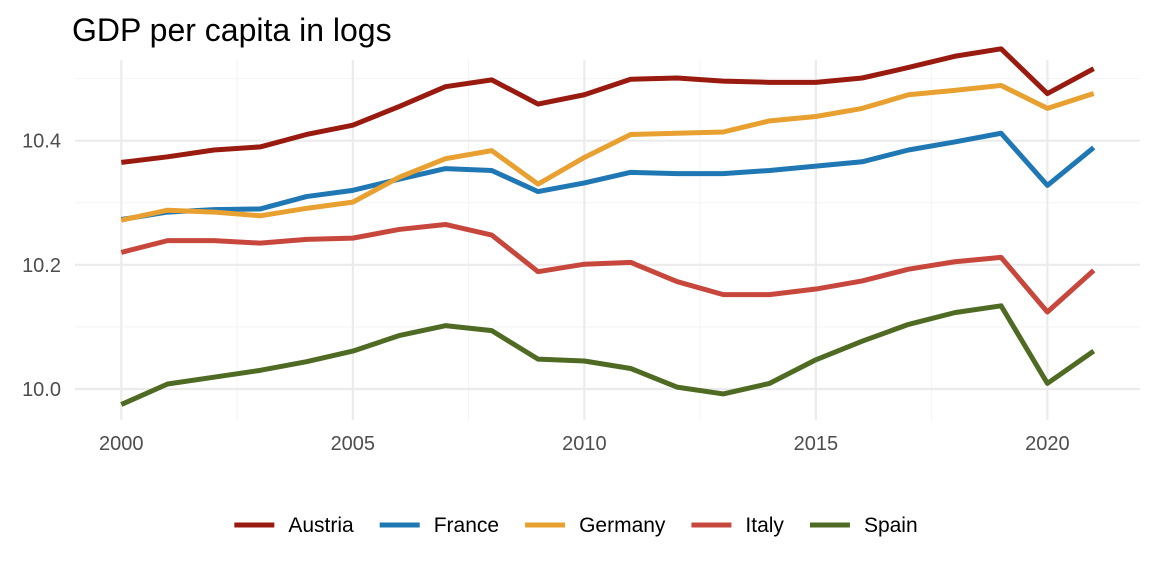 This screenshot has width=1152, height=576. What do you see at coordinates (466, 525) in the screenshot?
I see `legend-label-france: France` at bounding box center [466, 525].